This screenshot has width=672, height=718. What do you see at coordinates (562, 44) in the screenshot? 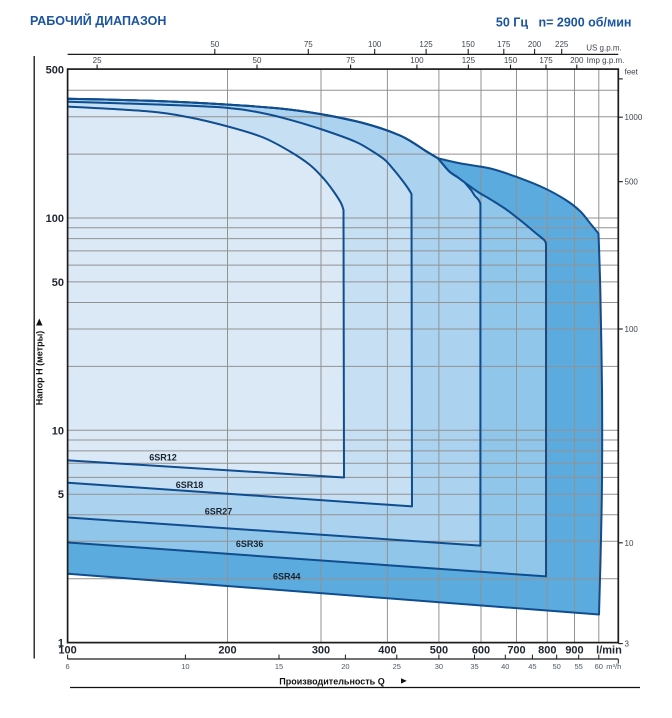
I see `svg-text: 225` at bounding box center [562, 44].